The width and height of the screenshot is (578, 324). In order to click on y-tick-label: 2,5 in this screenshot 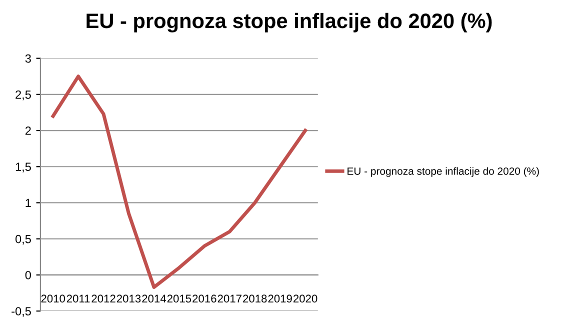, I will do `click(23, 95)`.